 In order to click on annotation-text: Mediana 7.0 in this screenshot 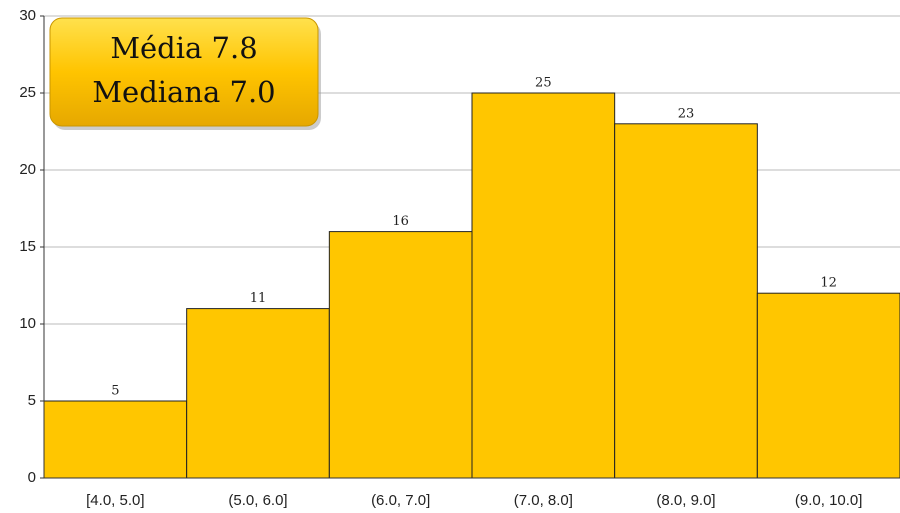, I will do `click(183, 92)`.